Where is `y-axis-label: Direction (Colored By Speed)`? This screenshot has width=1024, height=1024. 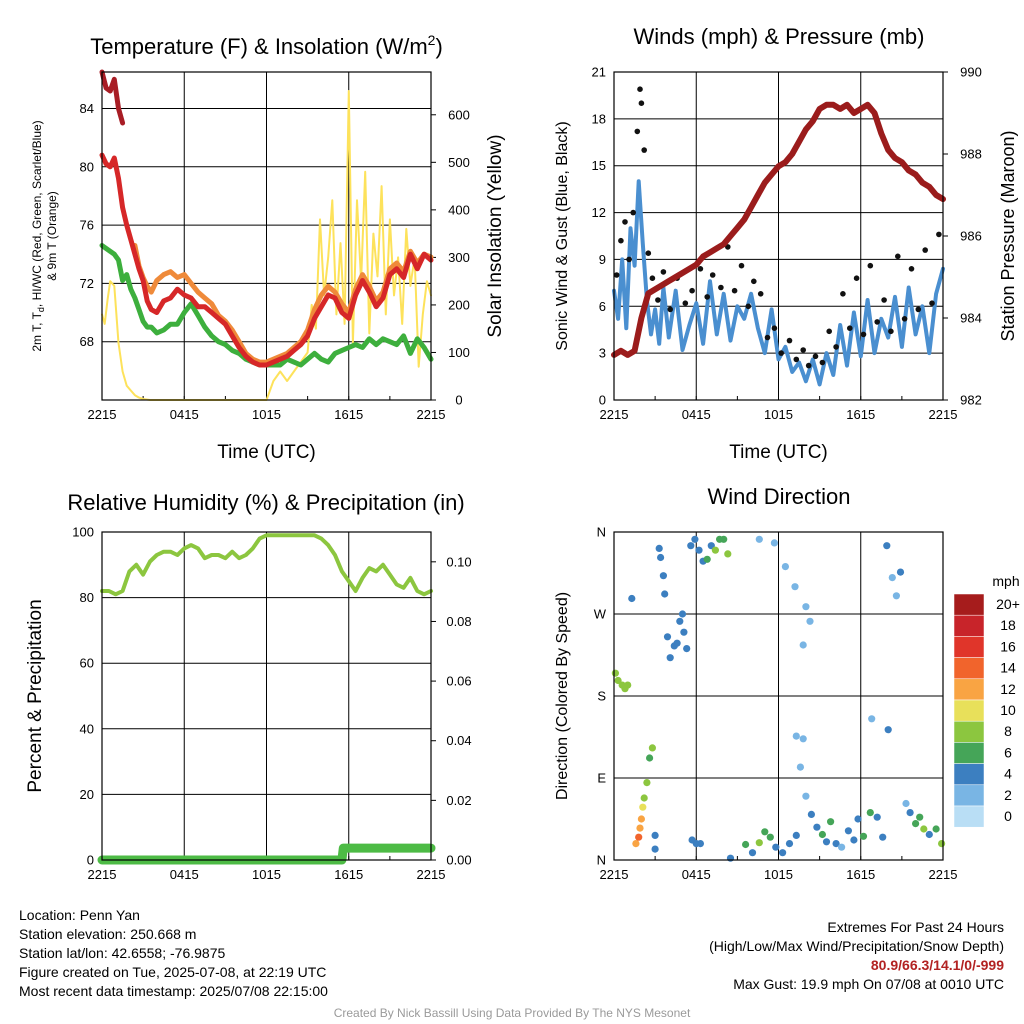 y-axis-label: Direction (Colored By Speed) is located at coordinates (562, 696).